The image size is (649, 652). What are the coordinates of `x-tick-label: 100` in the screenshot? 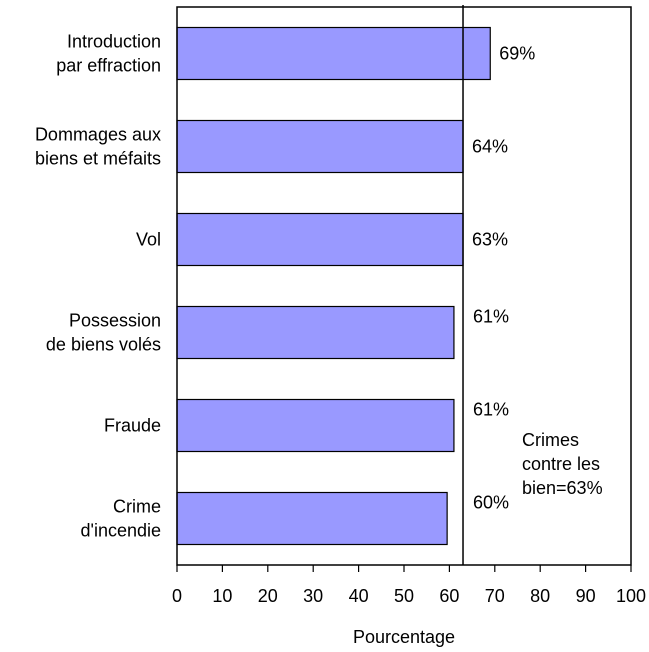 It's located at (631, 596).